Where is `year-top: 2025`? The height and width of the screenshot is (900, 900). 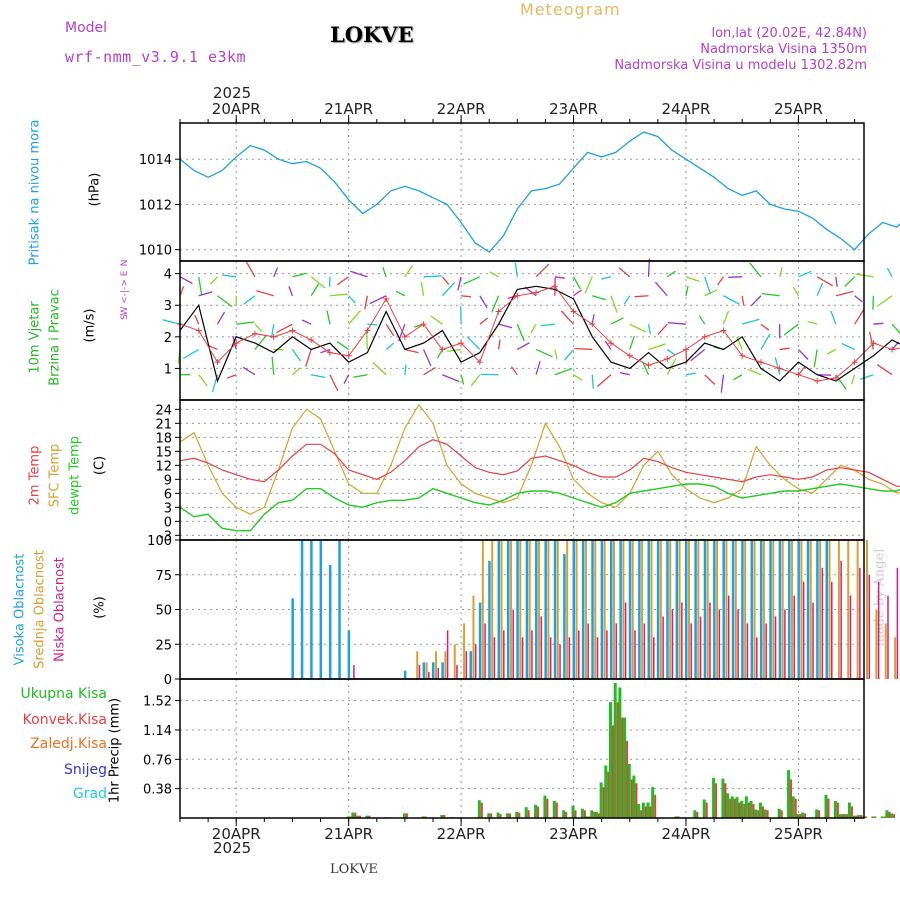
year-top: 2025 is located at coordinates (232, 93).